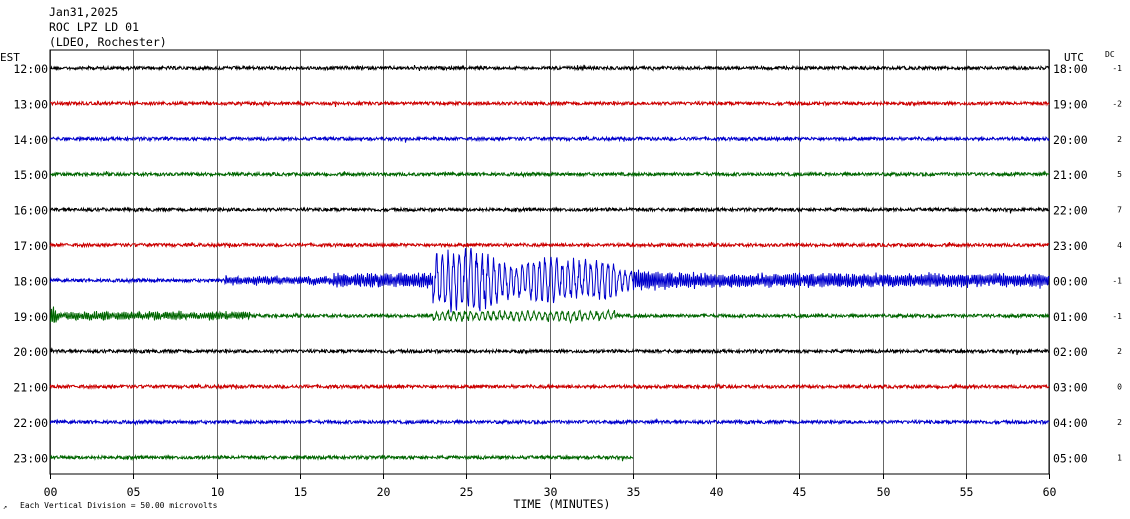 The image size is (1130, 519). What do you see at coordinates (84, 12) in the screenshot?
I see `chart-date: Jan31,2025` at bounding box center [84, 12].